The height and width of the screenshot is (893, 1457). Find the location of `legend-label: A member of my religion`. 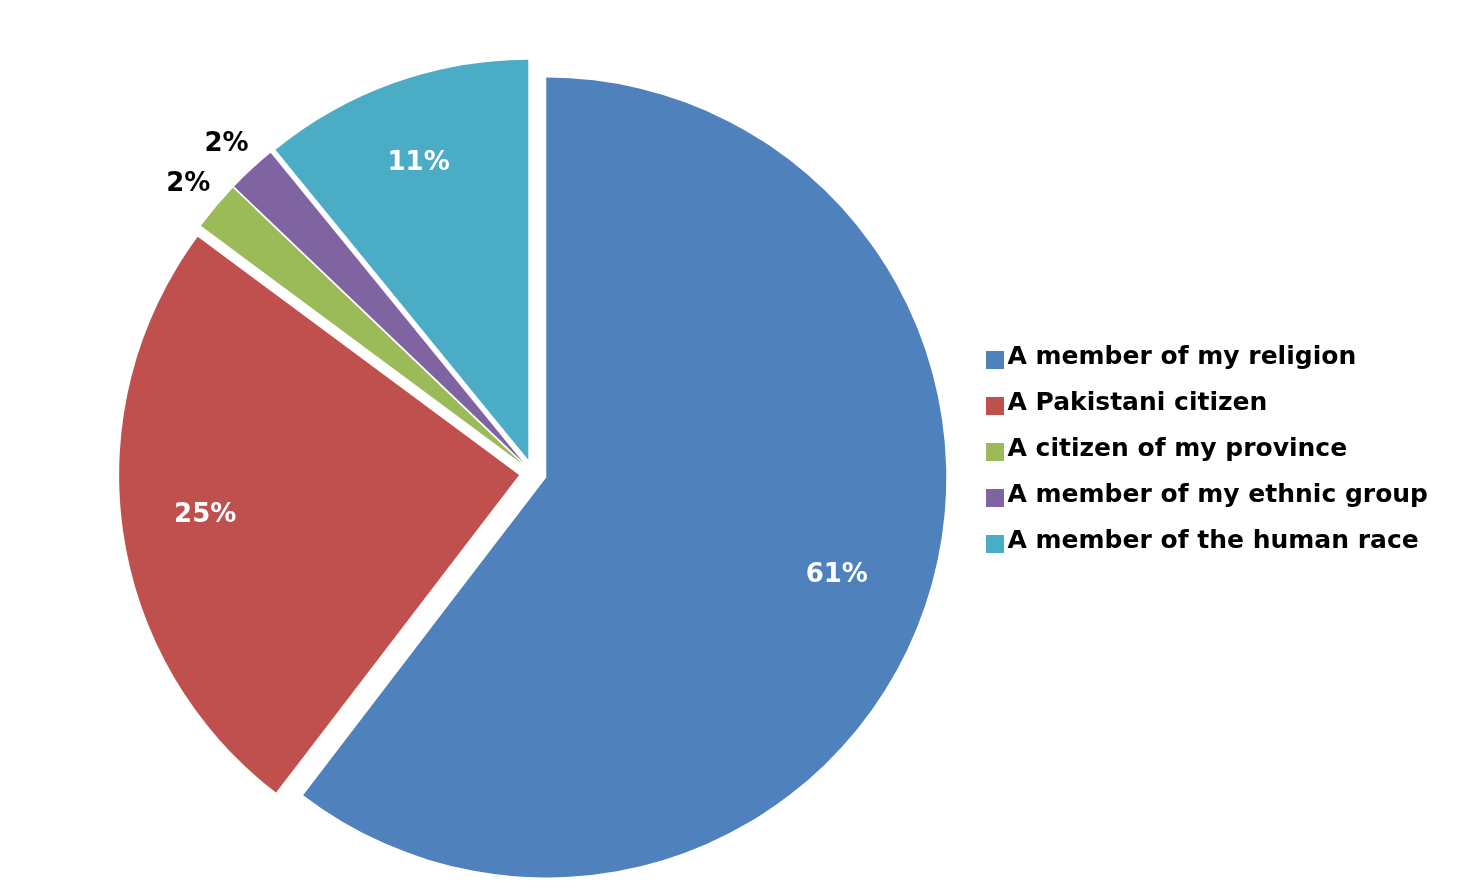

legend-label: A member of my religion is located at coordinates (1182, 355).